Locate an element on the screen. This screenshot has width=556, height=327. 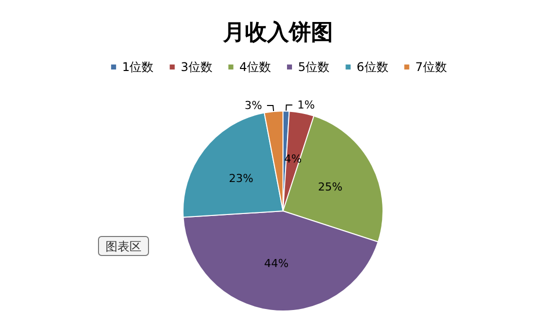
data-label: 25% is located at coordinates (330, 187).